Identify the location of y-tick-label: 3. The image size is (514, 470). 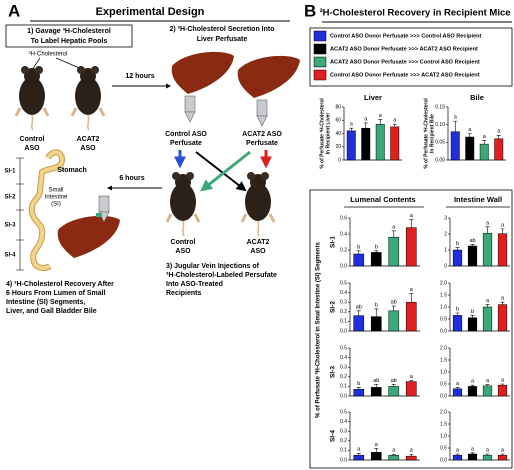
(445, 218).